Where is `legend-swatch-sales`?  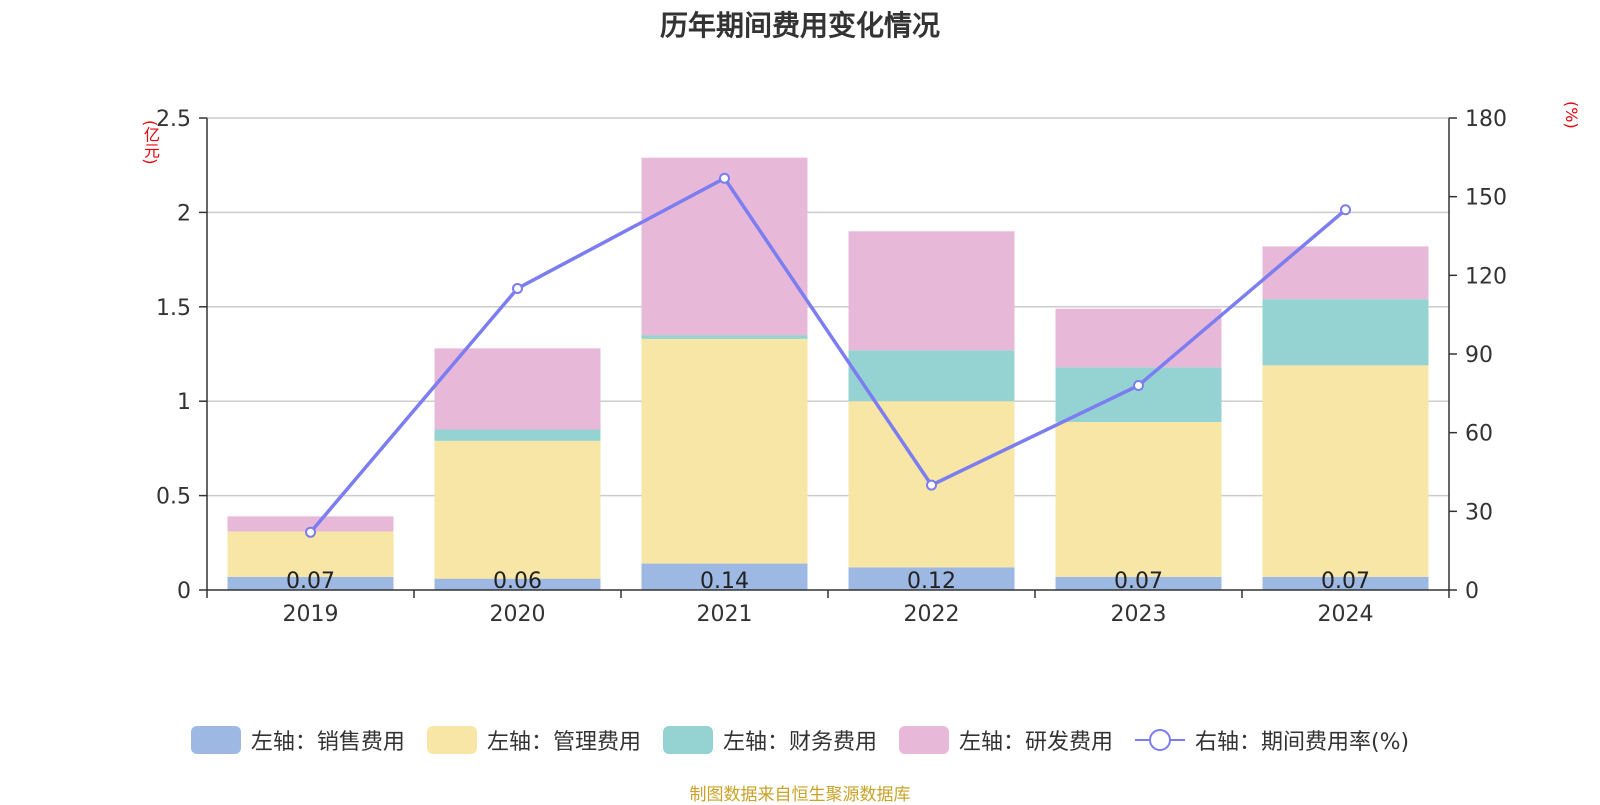
legend-swatch-sales is located at coordinates (215, 740).